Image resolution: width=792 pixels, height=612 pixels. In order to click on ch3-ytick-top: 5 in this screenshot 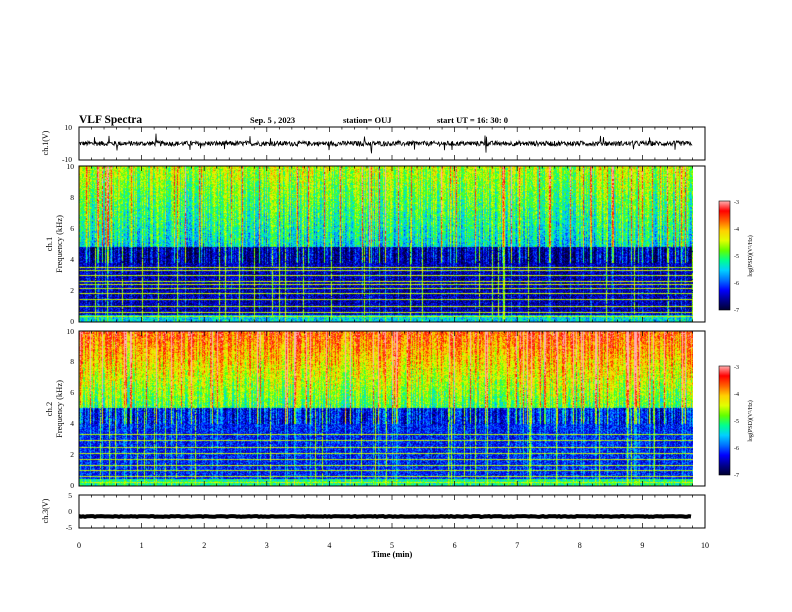, I will do `click(70, 495)`.